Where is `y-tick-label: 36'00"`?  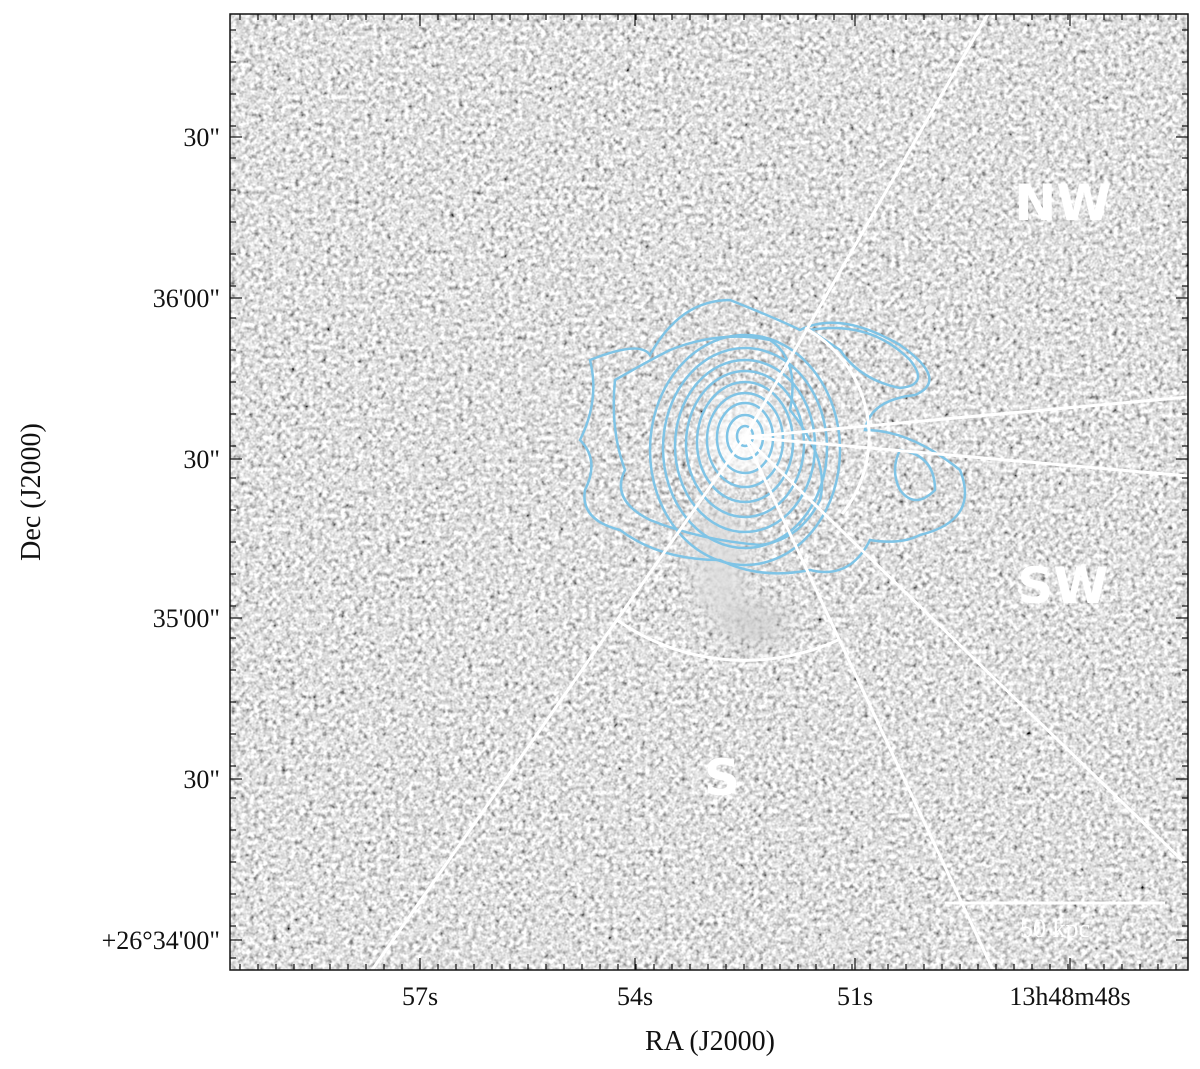 y-tick-label: 36'00" is located at coordinates (186, 298).